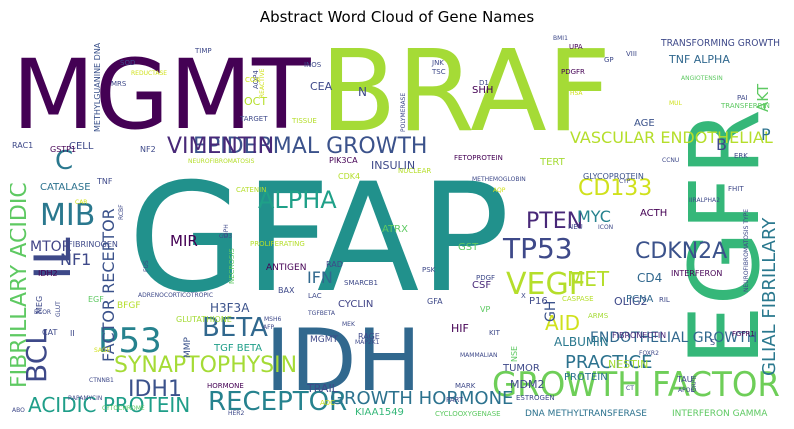  Describe the element at coordinates (438, 72) in the screenshot. I see `word-tsc: TSC` at that location.